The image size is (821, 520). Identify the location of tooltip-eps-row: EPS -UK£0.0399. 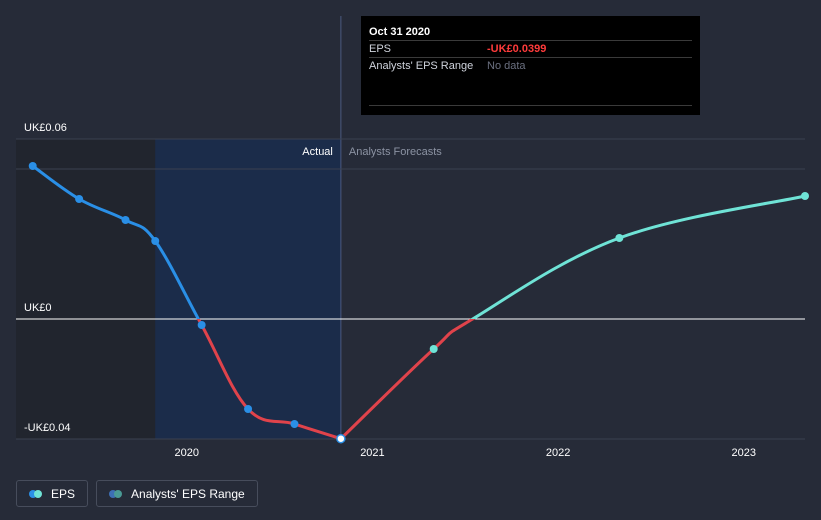
(530, 48).